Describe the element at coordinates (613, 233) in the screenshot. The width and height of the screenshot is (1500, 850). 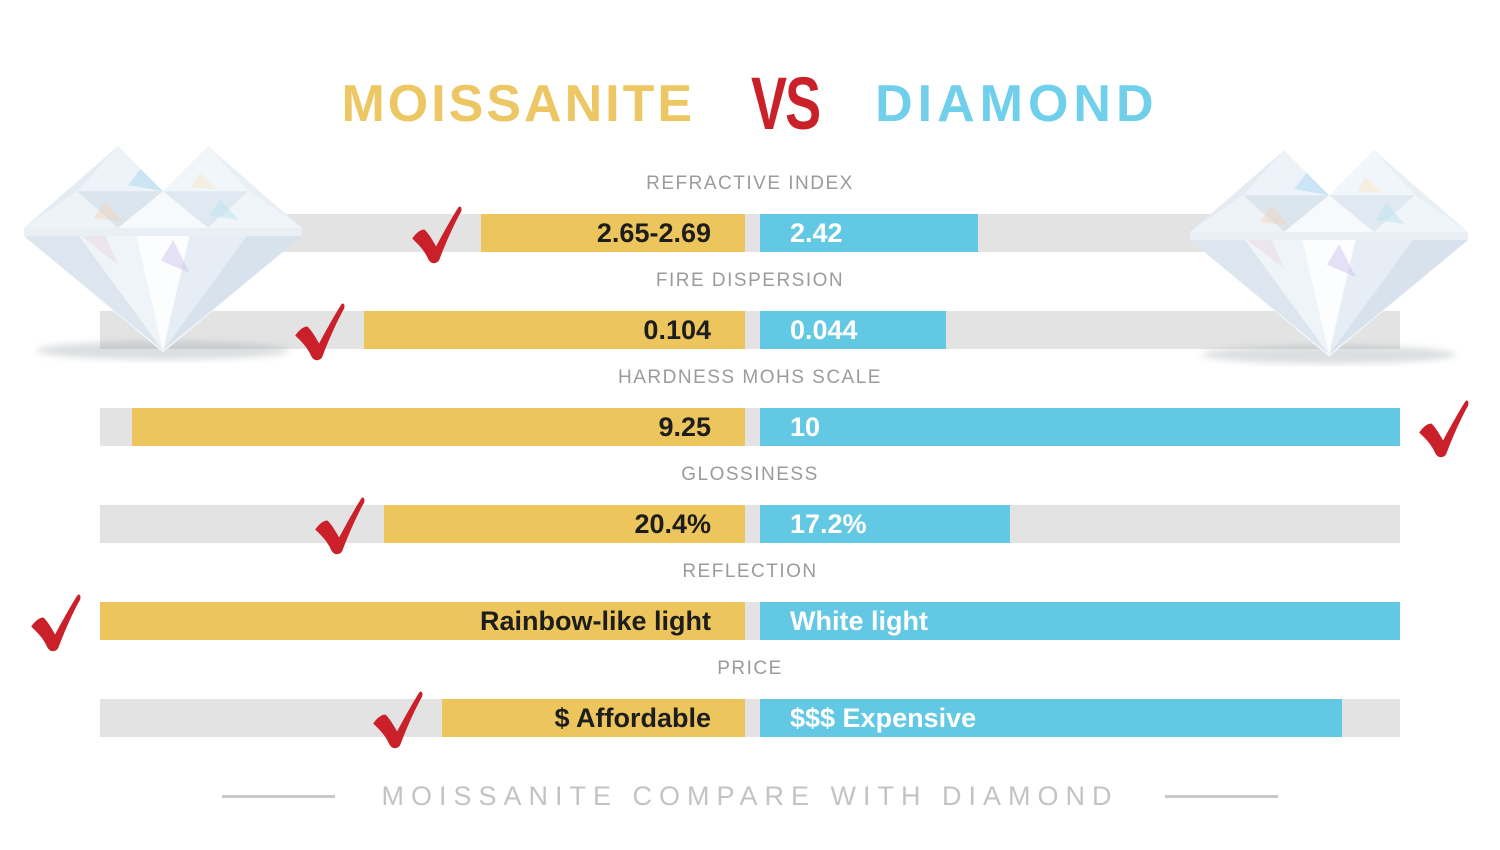
I see `moissanite-bar: 2.65-2.69` at that location.